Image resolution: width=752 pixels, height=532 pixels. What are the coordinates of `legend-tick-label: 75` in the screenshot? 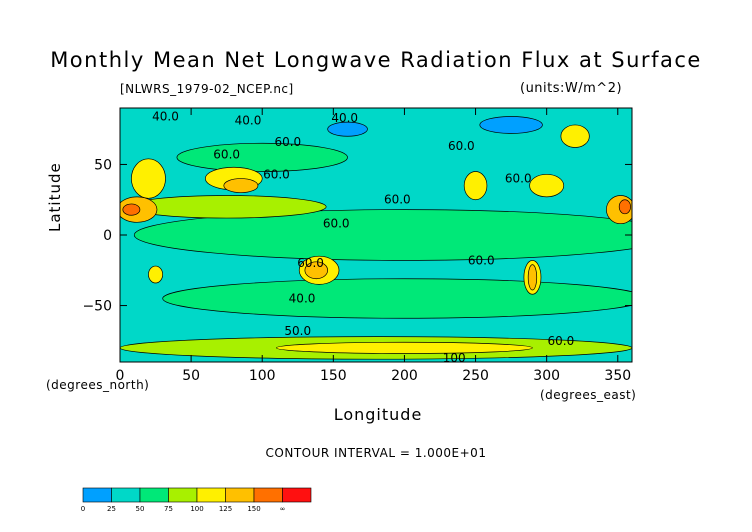 It's located at (168, 509).